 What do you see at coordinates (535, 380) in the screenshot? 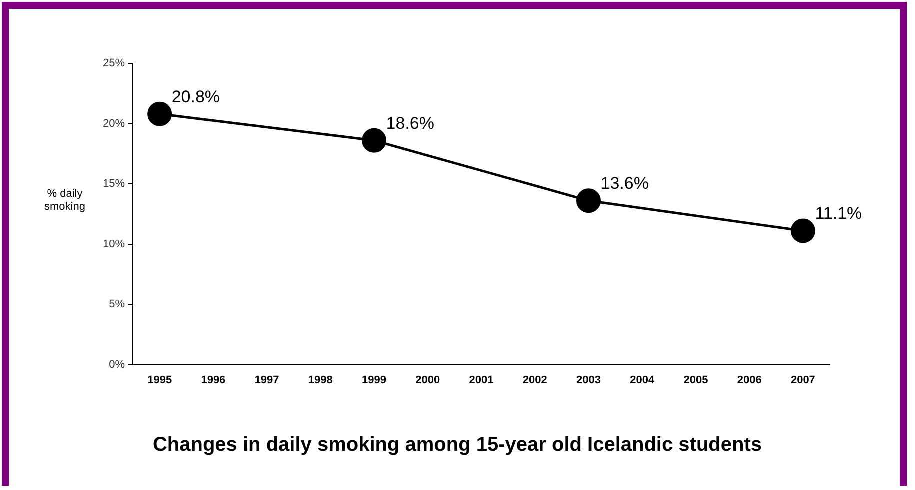
I see `x-tick-label: 2002` at bounding box center [535, 380].